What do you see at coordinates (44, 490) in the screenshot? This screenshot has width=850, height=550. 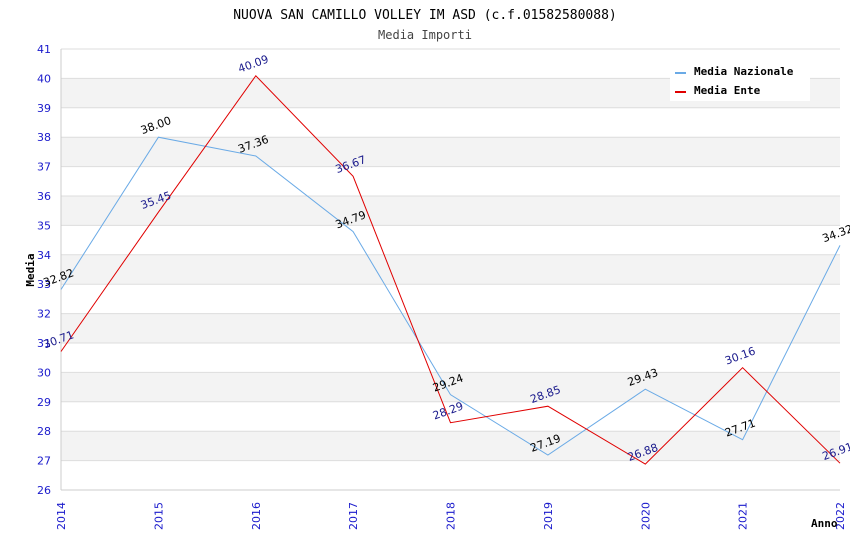 I see `y-tick-26: 26` at bounding box center [44, 490].